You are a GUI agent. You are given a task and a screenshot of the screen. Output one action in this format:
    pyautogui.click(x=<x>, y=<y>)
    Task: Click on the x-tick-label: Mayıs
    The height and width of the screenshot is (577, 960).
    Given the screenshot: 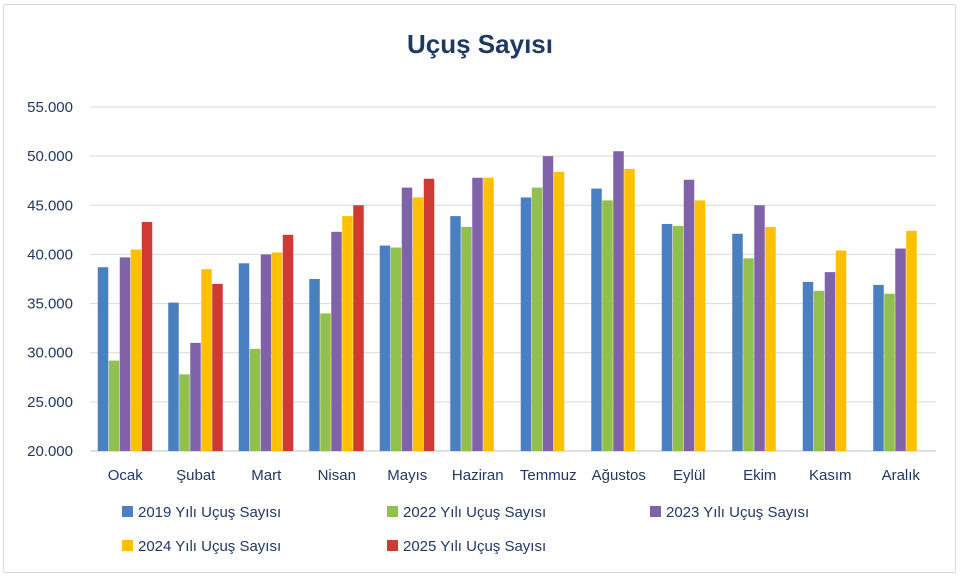 What is the action you would take?
    pyautogui.click(x=407, y=475)
    